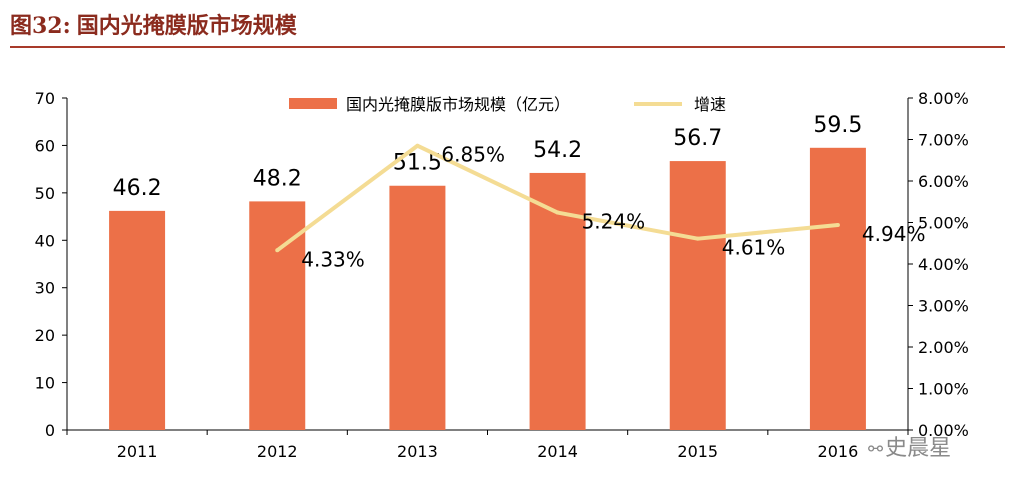  What do you see at coordinates (458, 104) in the screenshot?
I see `legend-bar-label: 国内光掩膜版市场规模（亿元）` at bounding box center [458, 104].